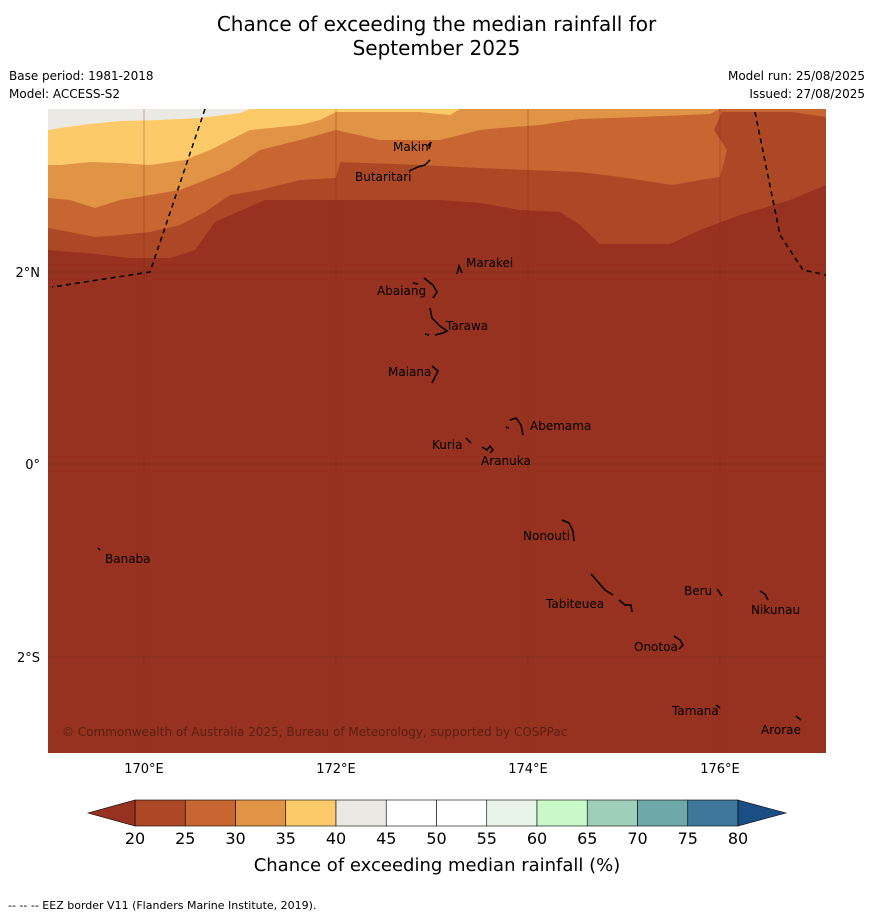  What do you see at coordinates (574, 604) in the screenshot?
I see `island-label-tabiteuea: Tabiteuea` at bounding box center [574, 604].